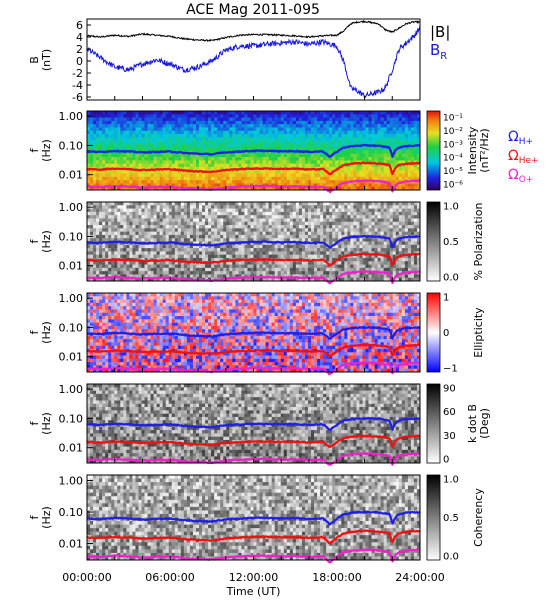  I want to click on legend-omega-h-sub: H+, so click(526, 142).